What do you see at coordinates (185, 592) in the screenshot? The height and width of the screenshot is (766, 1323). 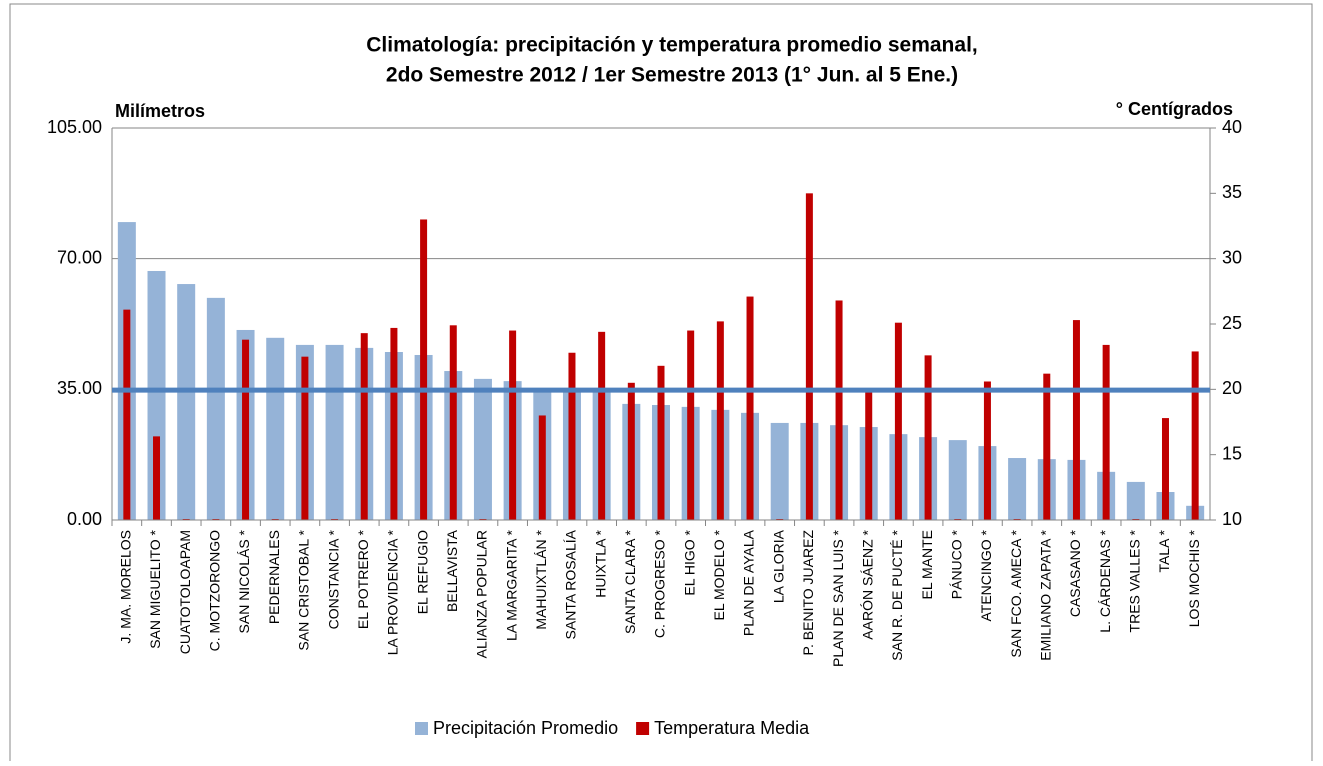 I see `x-tick-label: CUATOTOLOAPAM` at bounding box center [185, 592].